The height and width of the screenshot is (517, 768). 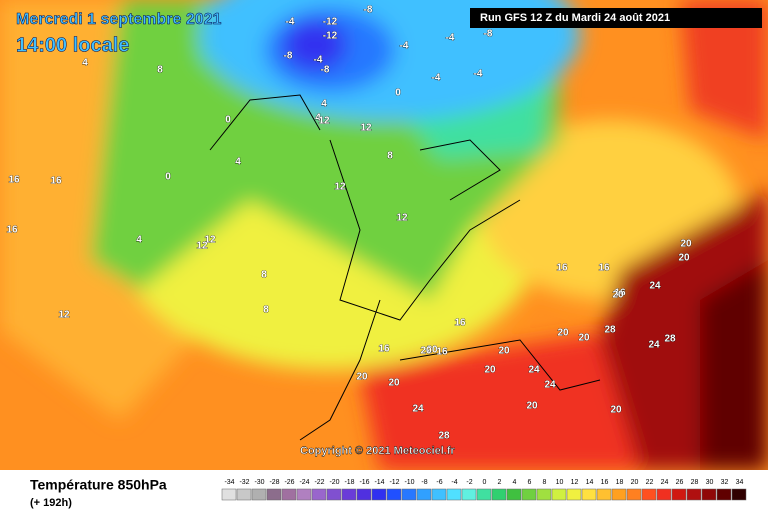 I want to click on run: Run GFS 12 Z du Mardi 24 août 2021, so click(x=575, y=18).